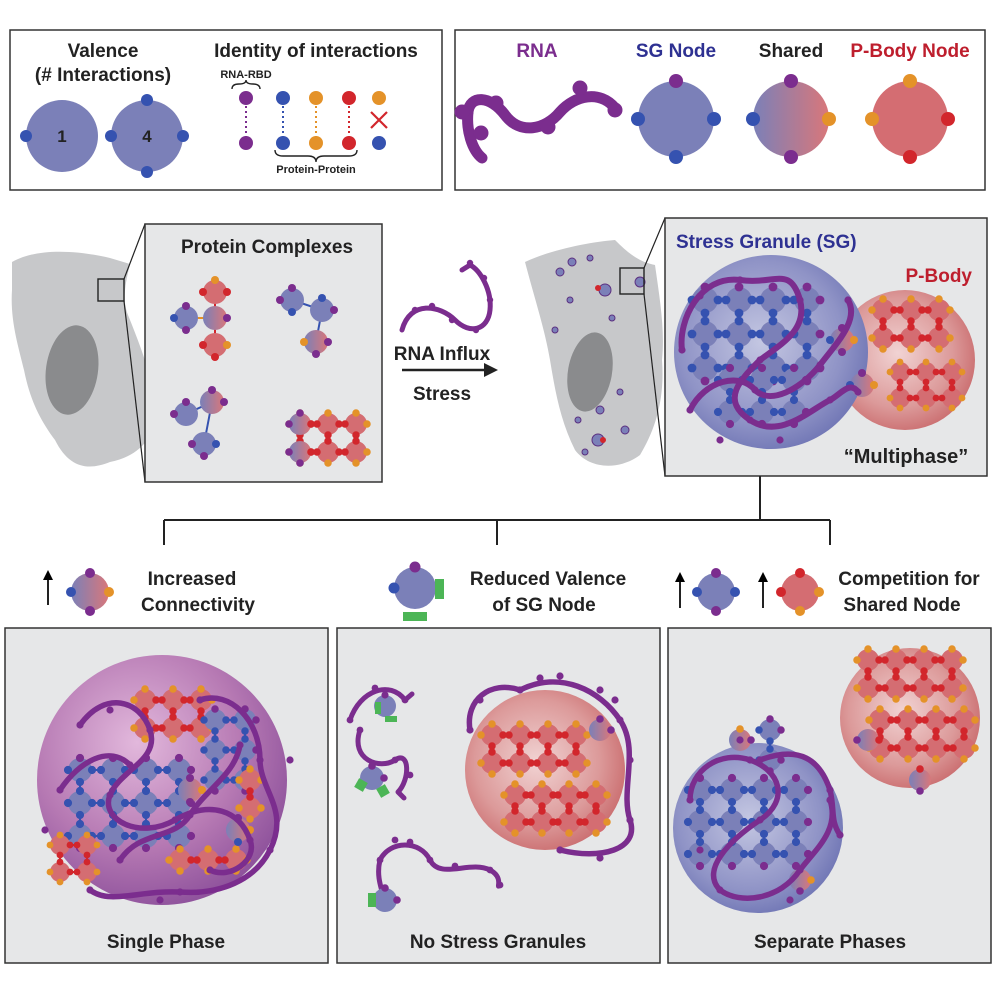 Image resolution: width=996 pixels, height=1001 pixels. Describe the element at coordinates (442, 394) in the screenshot. I see `stress-label: Stress` at that location.